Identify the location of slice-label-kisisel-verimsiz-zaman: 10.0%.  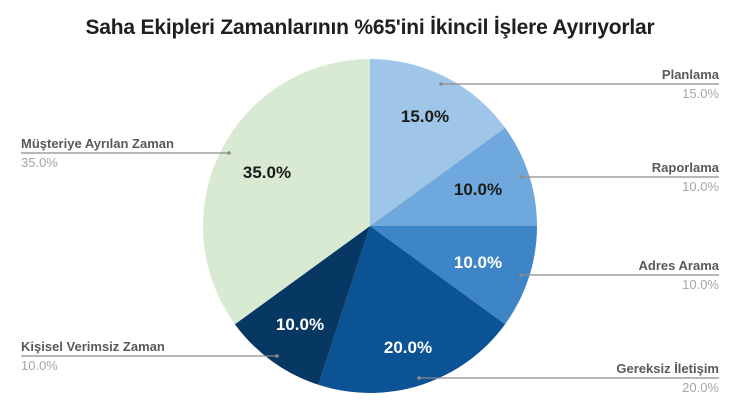
(300, 324).